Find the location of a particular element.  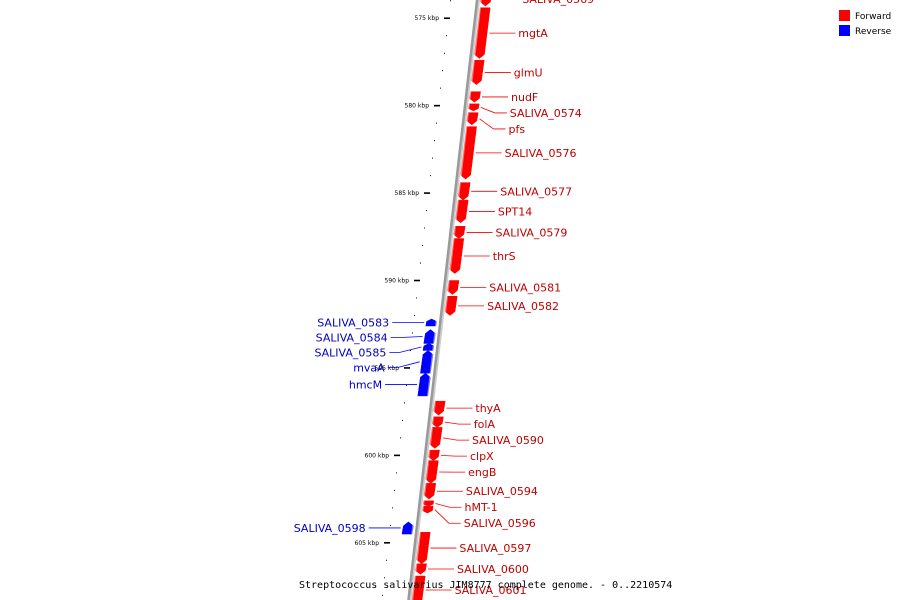

gene-label: SPT14 is located at coordinates (515, 211).